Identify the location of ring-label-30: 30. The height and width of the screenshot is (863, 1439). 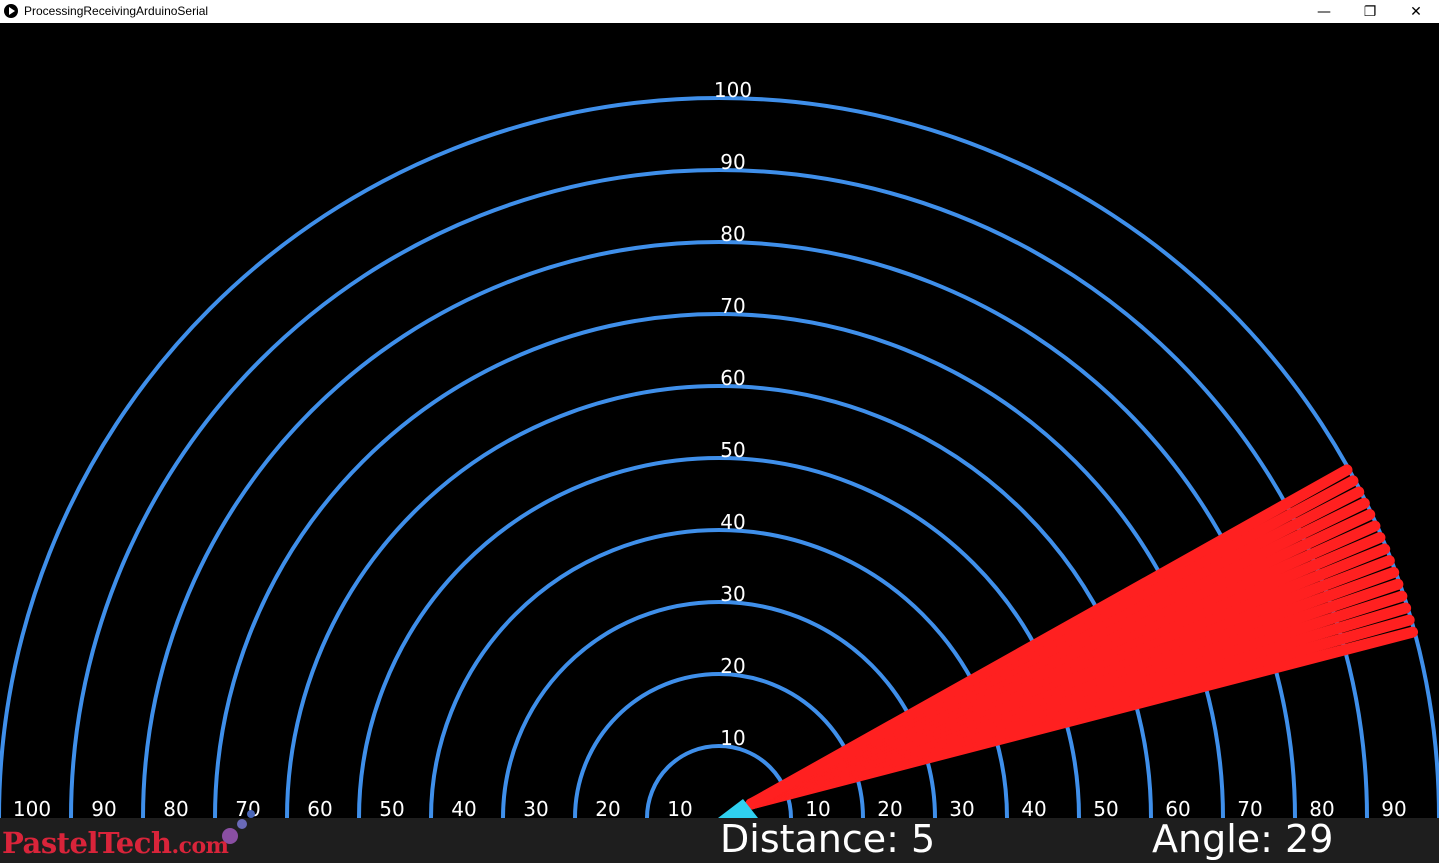
(732, 594).